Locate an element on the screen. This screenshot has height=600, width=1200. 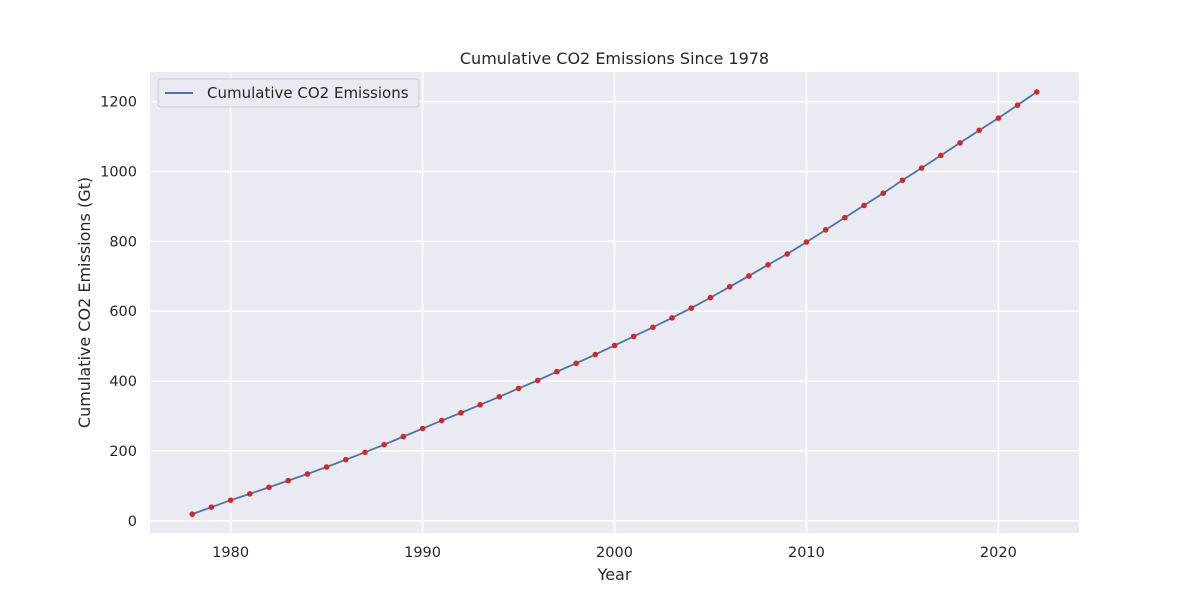
x-tick-label: 2000 is located at coordinates (614, 553).